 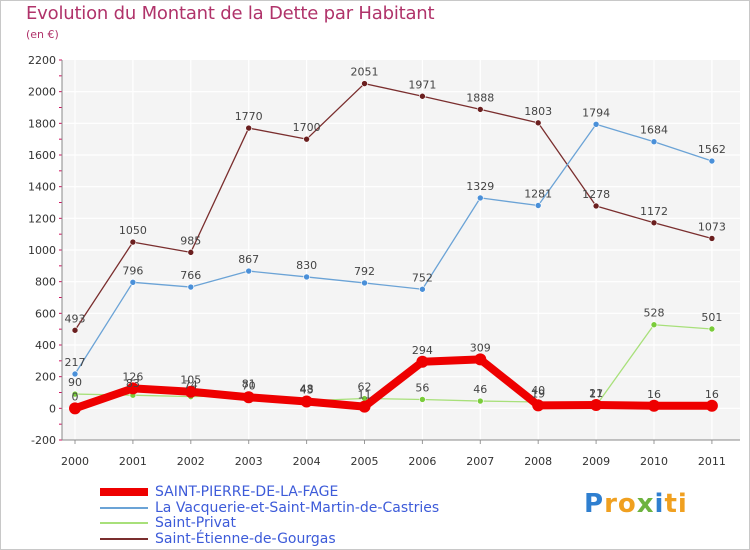 What do you see at coordinates (480, 401) in the screenshot?
I see `series-2-point-2007` at bounding box center [480, 401].